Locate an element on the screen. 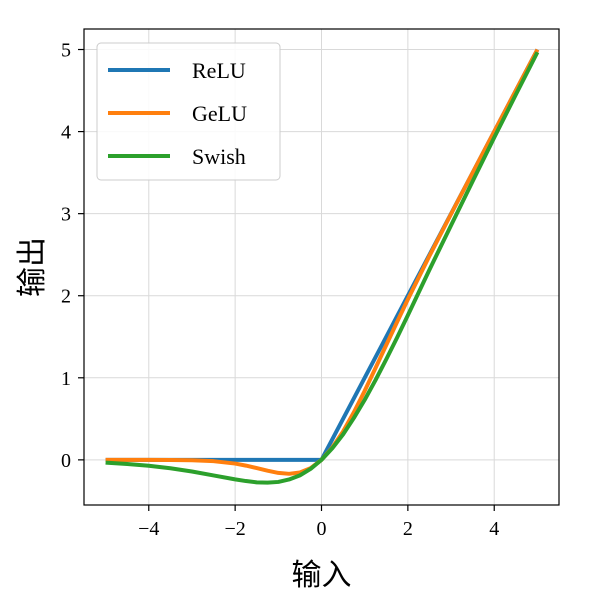 The width and height of the screenshot is (594, 610). x-tick-label: −2 is located at coordinates (234, 529).